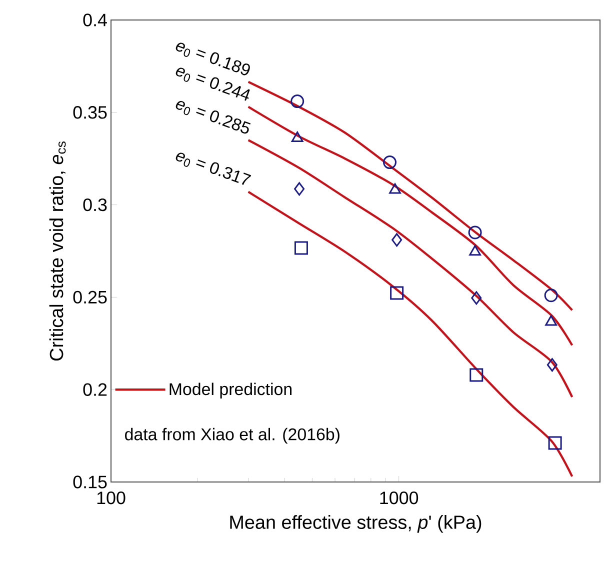  Describe the element at coordinates (57, 251) in the screenshot. I see `y-axis-title: Critical state void ratio, e$_{cs}$` at that location.